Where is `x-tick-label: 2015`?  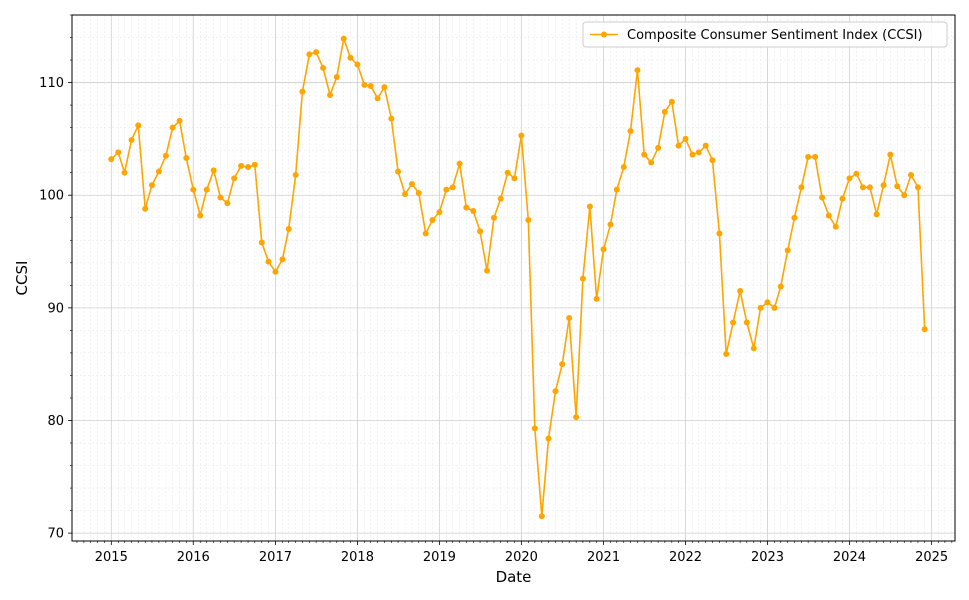
x-tick-label: 2015 is located at coordinates (111, 557).